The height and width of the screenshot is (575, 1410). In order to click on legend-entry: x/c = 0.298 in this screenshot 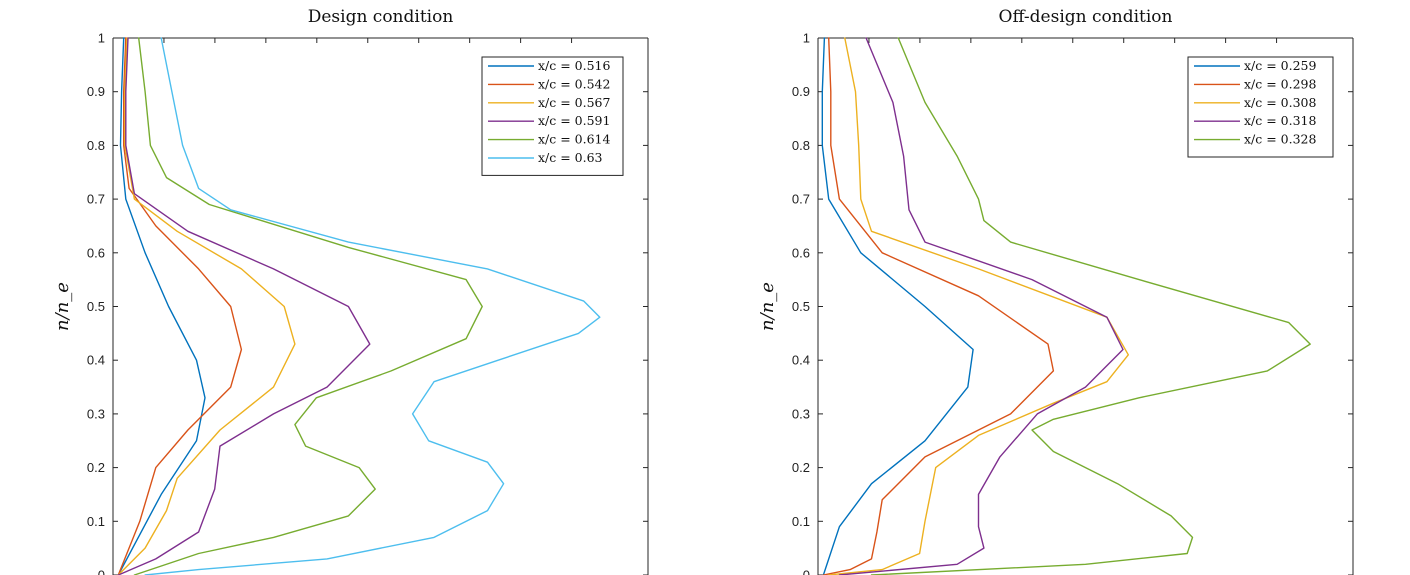, I will do `click(1280, 83)`.